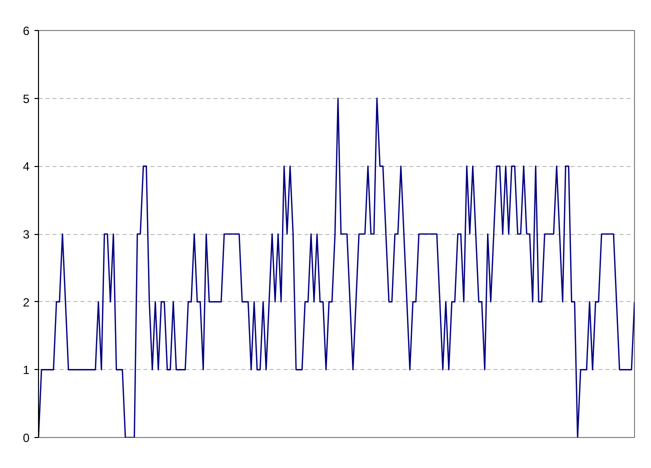  What do you see at coordinates (26, 31) in the screenshot?
I see `y-tick-label: 6` at bounding box center [26, 31].